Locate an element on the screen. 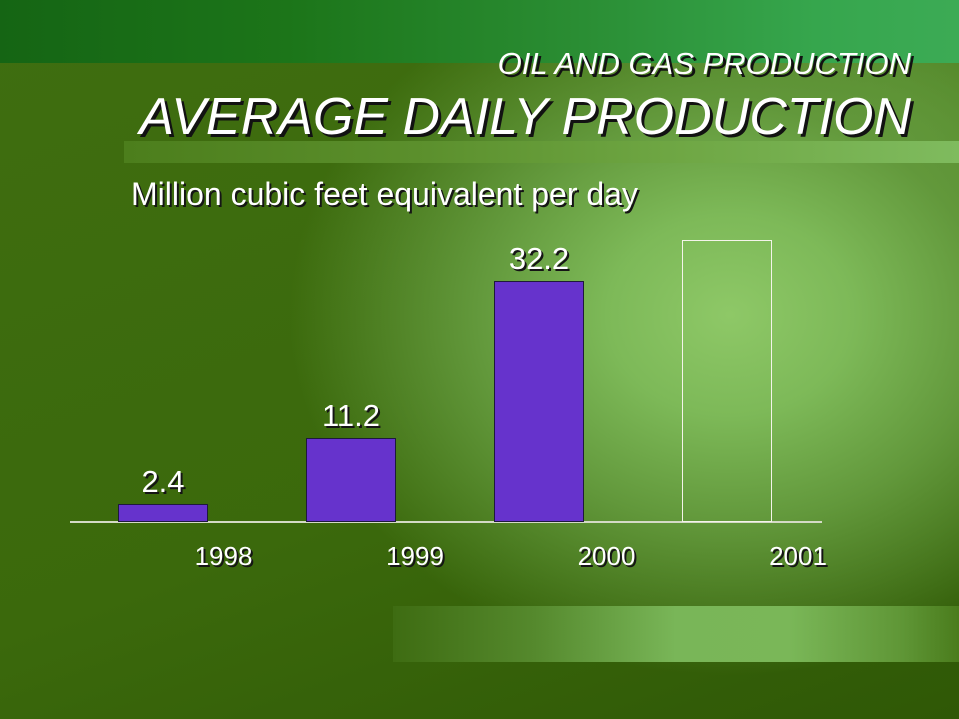 The width and height of the screenshot is (959, 719). data-label-1999: 11.2 is located at coordinates (351, 415).